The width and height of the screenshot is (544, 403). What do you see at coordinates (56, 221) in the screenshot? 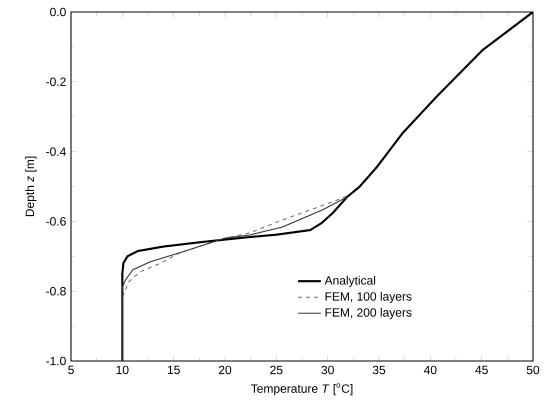
I see `y-tick-label: -0.6` at bounding box center [56, 221].